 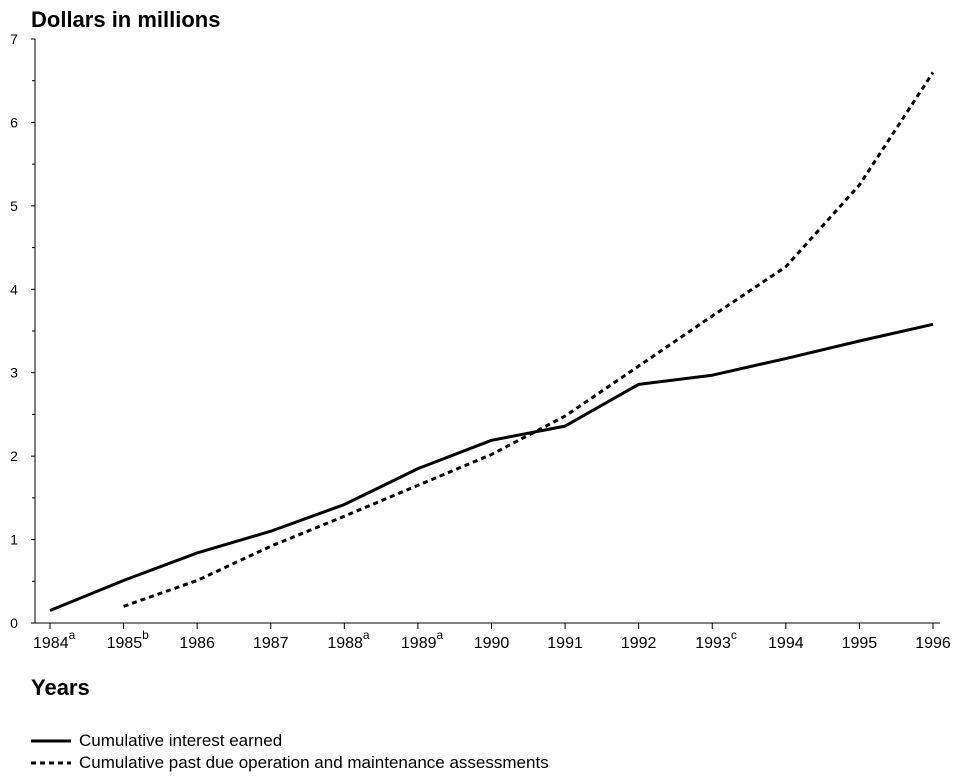 I want to click on y-tick-label: 2, so click(x=14, y=456).